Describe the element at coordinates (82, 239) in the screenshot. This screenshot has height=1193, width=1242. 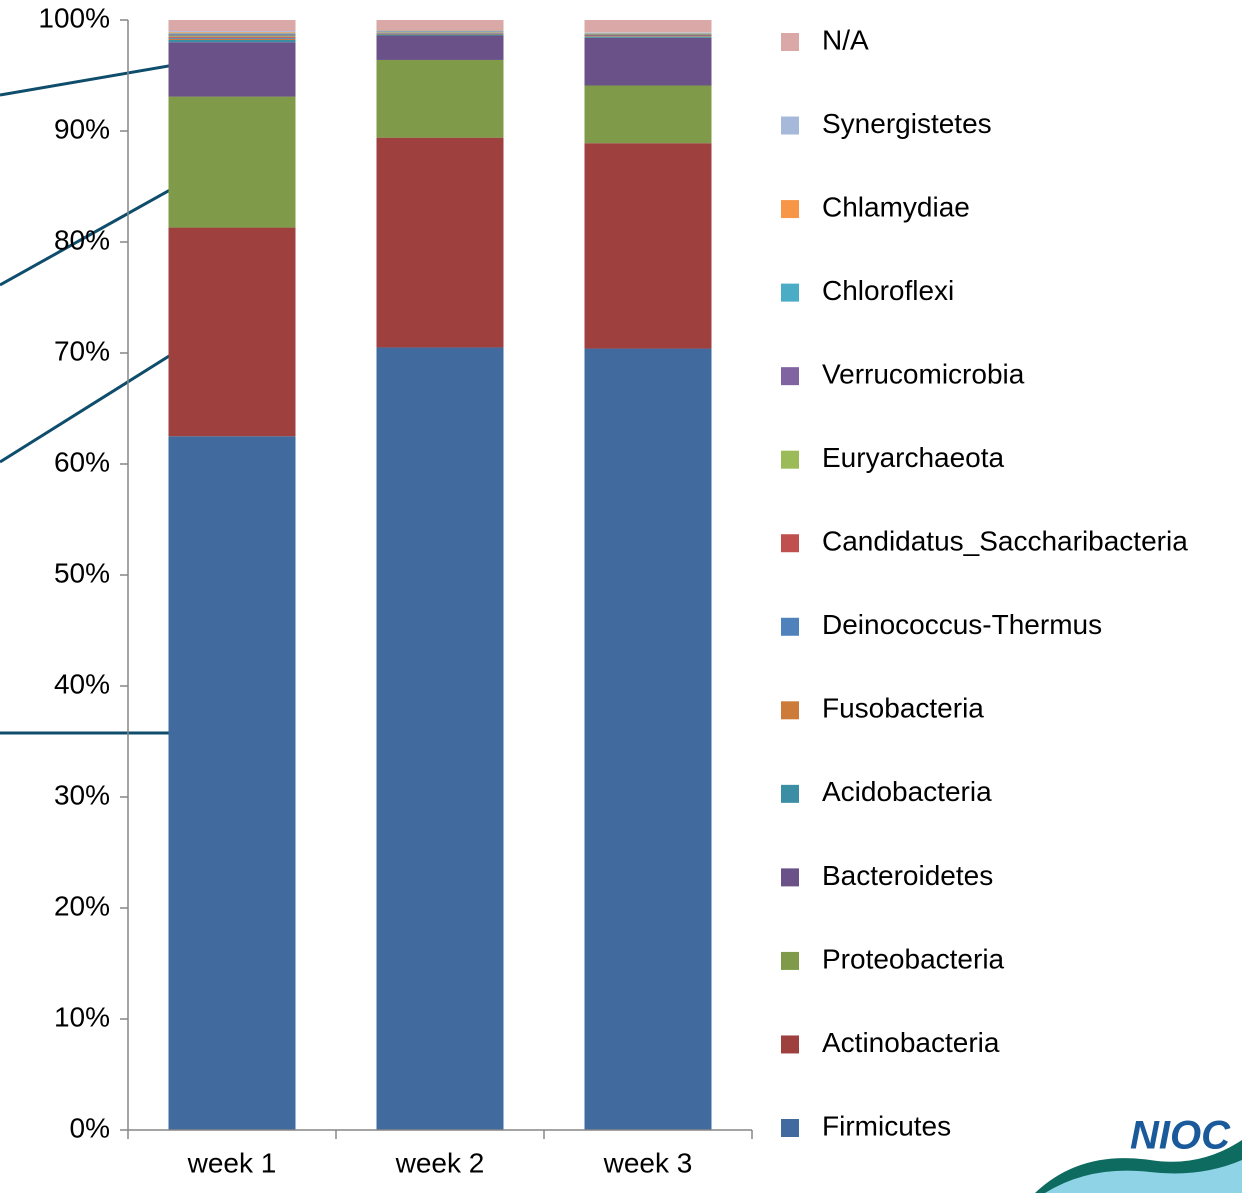
I see `y-tick-label: 80%` at that location.